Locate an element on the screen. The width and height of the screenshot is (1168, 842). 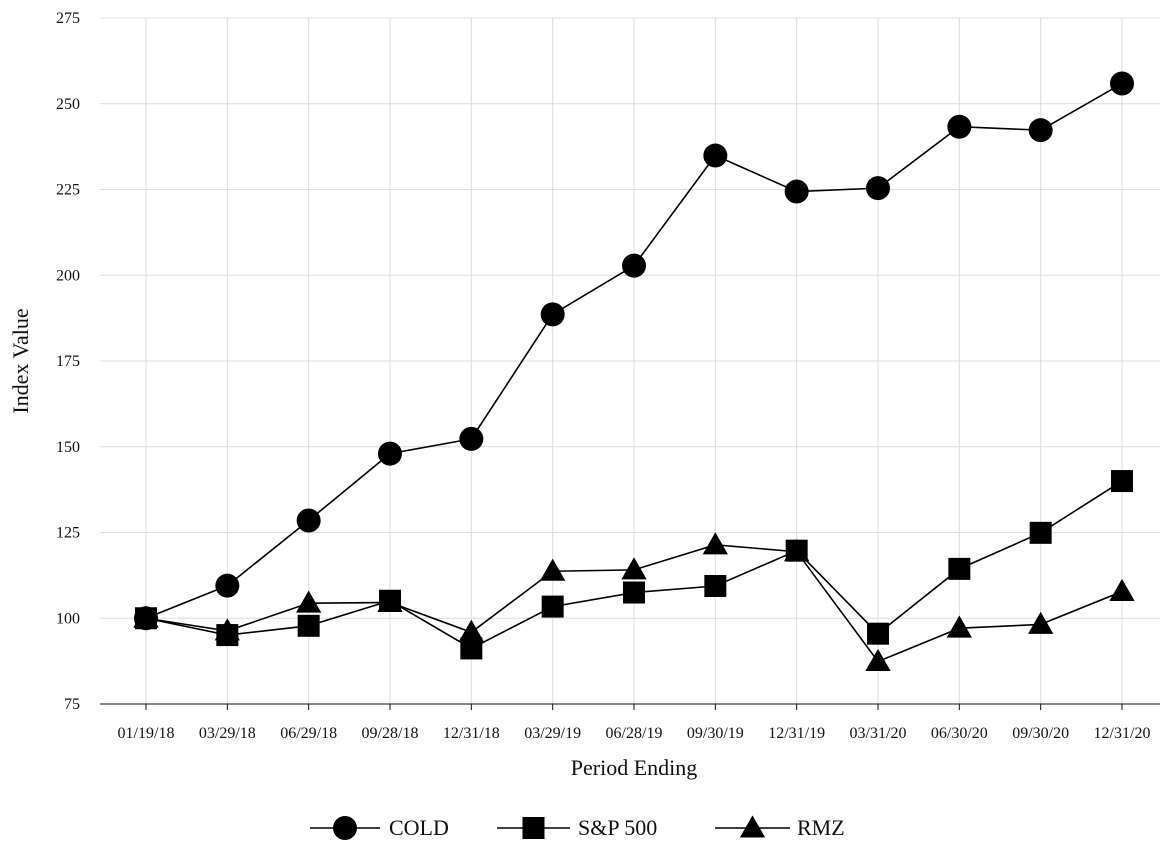
x-axis-title: Period Ending is located at coordinates (634, 767).